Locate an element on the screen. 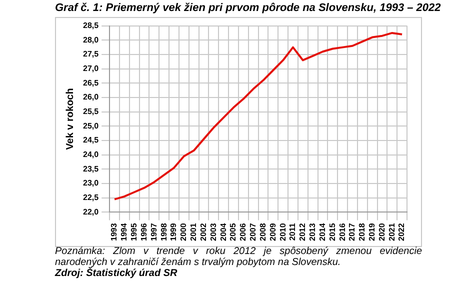 This screenshot has width=474, height=285. x-tick-label: 2021 is located at coordinates (391, 231).